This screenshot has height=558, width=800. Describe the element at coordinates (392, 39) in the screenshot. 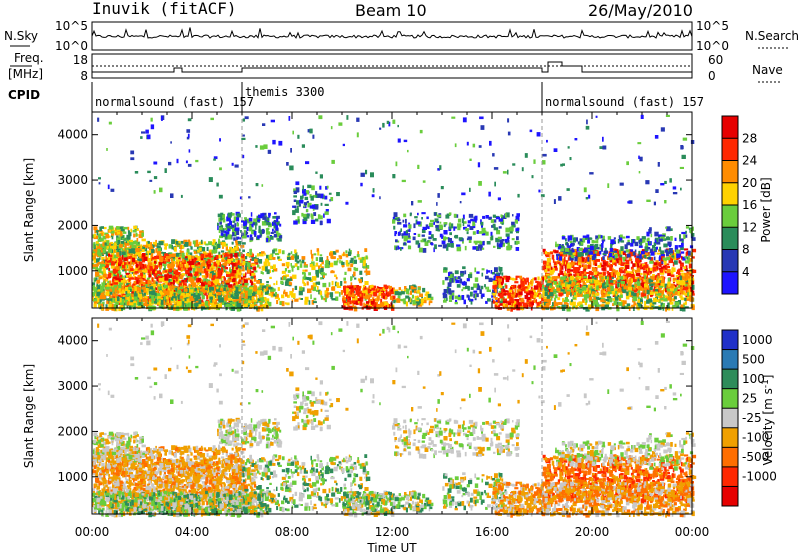

I see `nsky-trace` at that location.